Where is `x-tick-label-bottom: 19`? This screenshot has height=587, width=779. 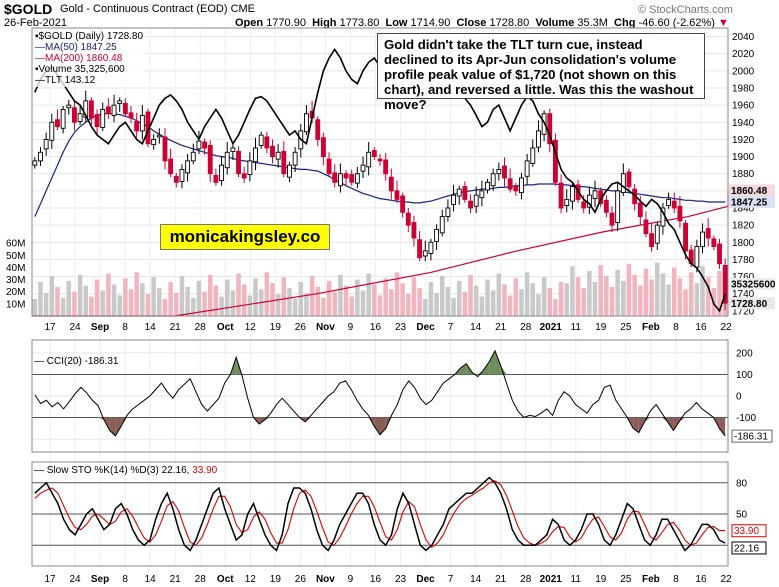
x-tick-label-bottom: 19 is located at coordinates (276, 579).